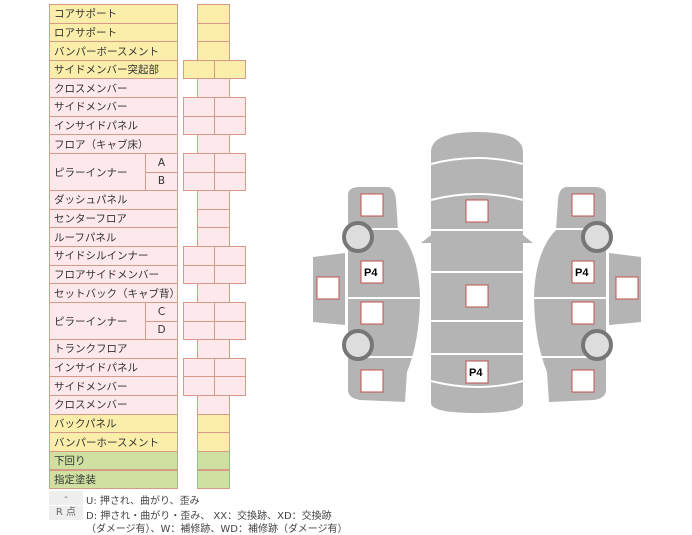 The width and height of the screenshot is (692, 535). I want to click on legend-key-dash: -, so click(66, 498).